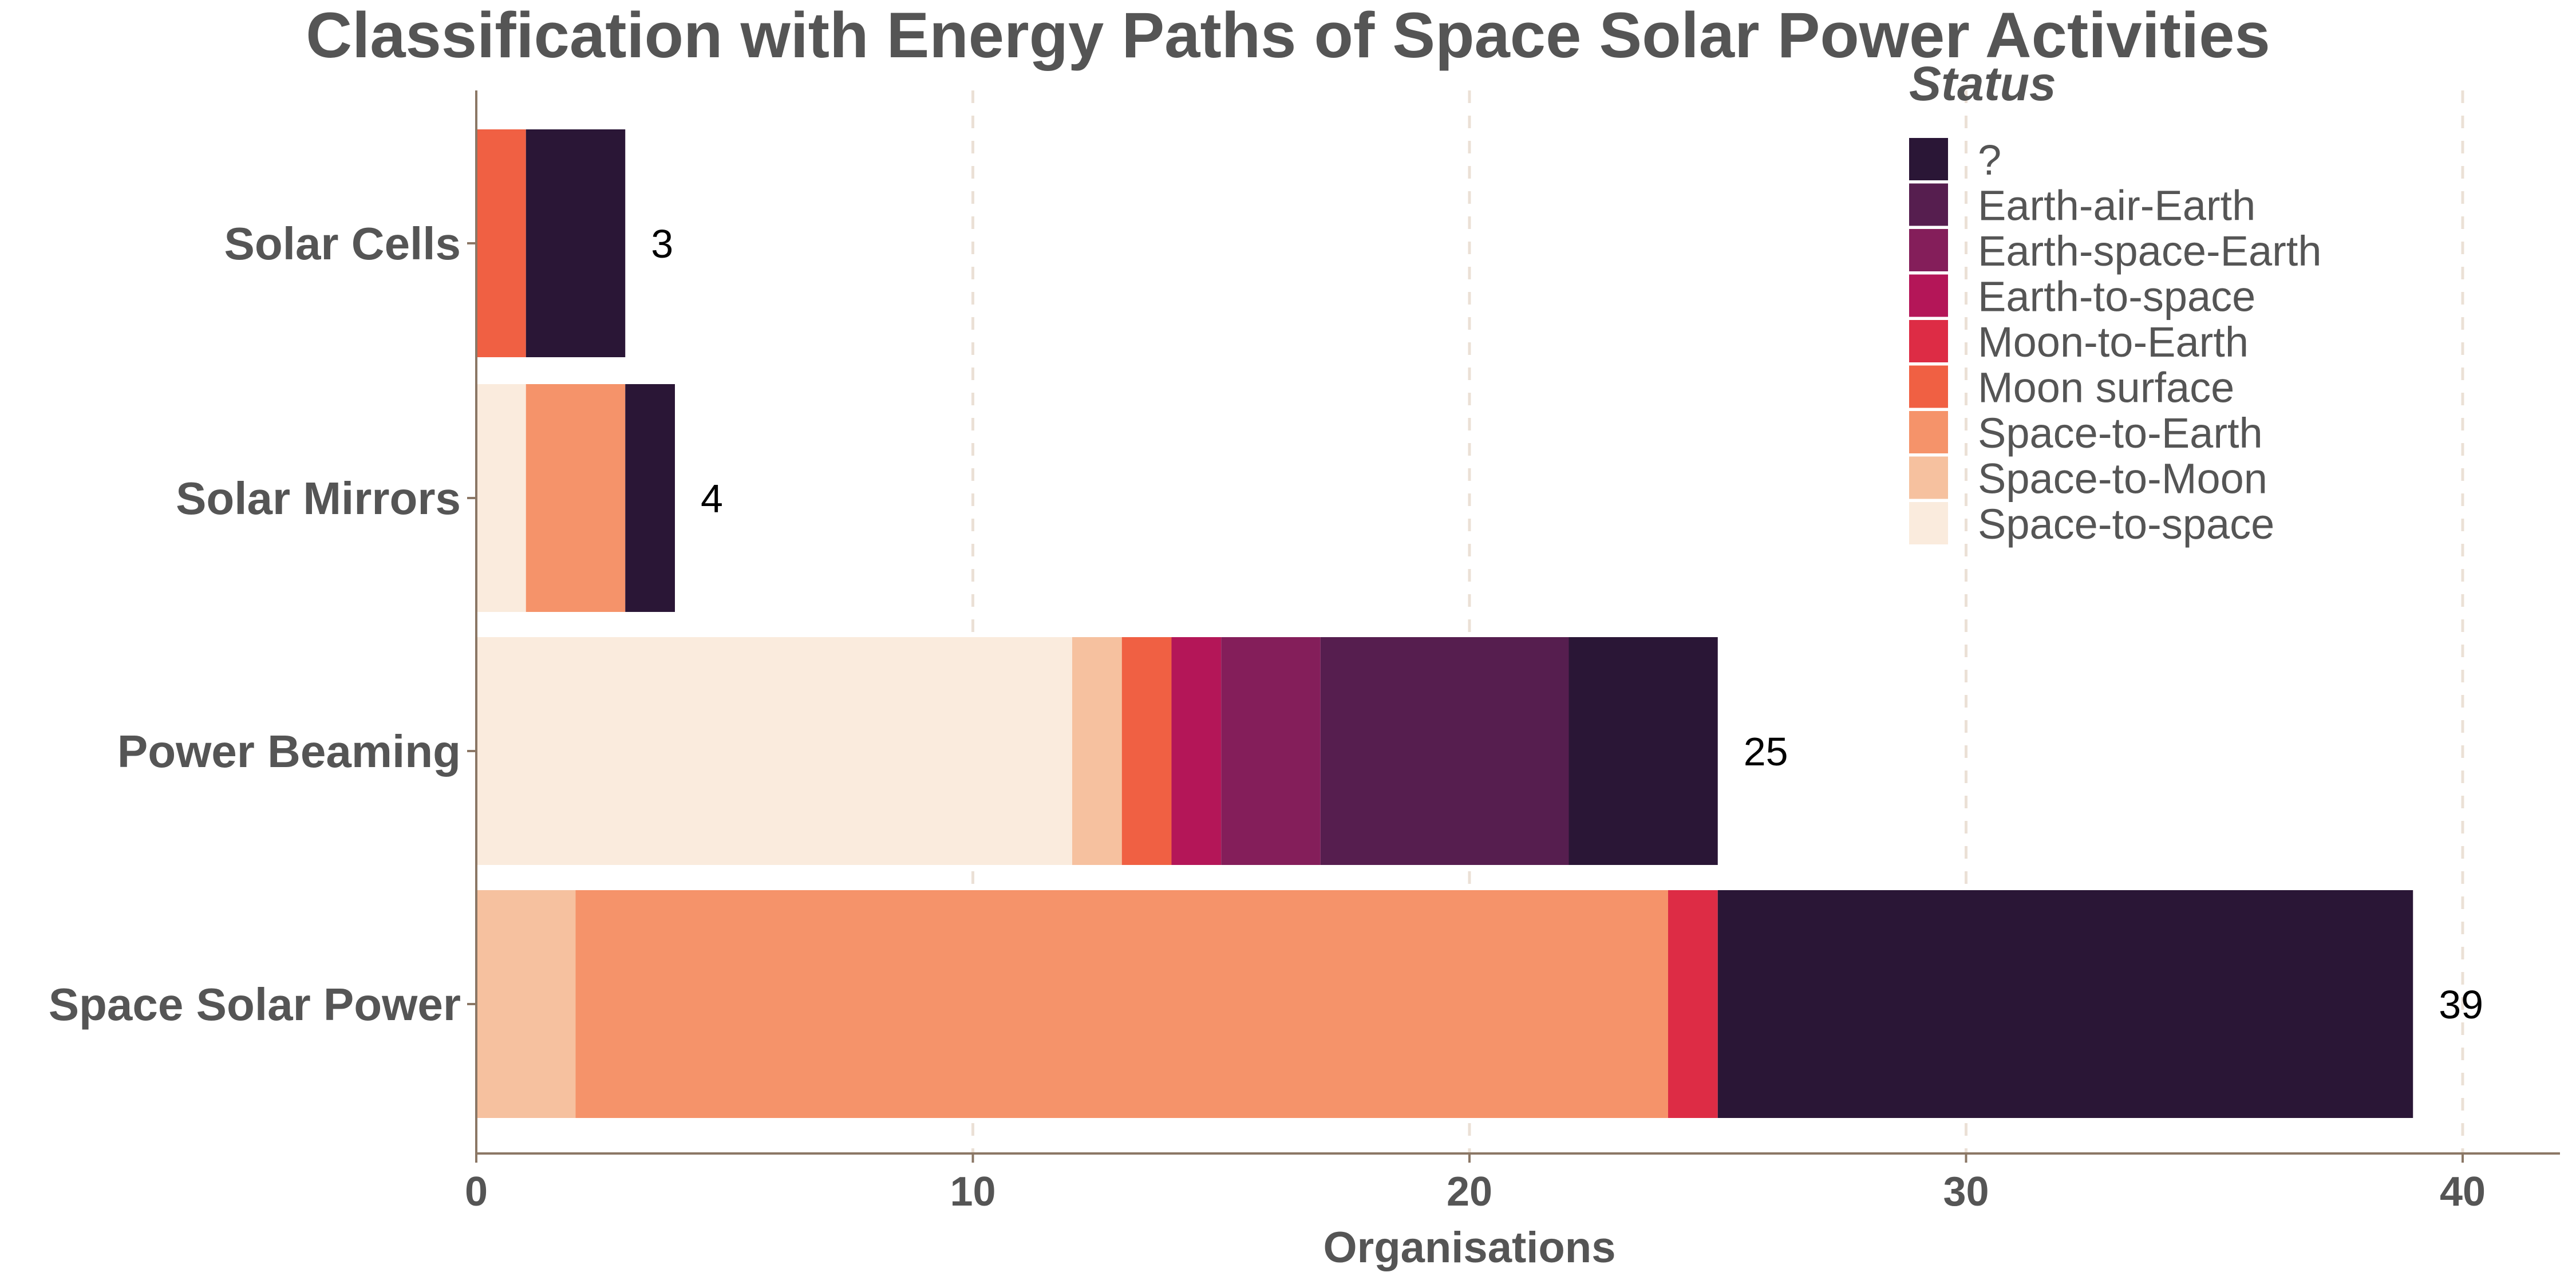 The image size is (2576, 1288). I want to click on legend-entry: Earth-air-Earth, so click(2116, 206).